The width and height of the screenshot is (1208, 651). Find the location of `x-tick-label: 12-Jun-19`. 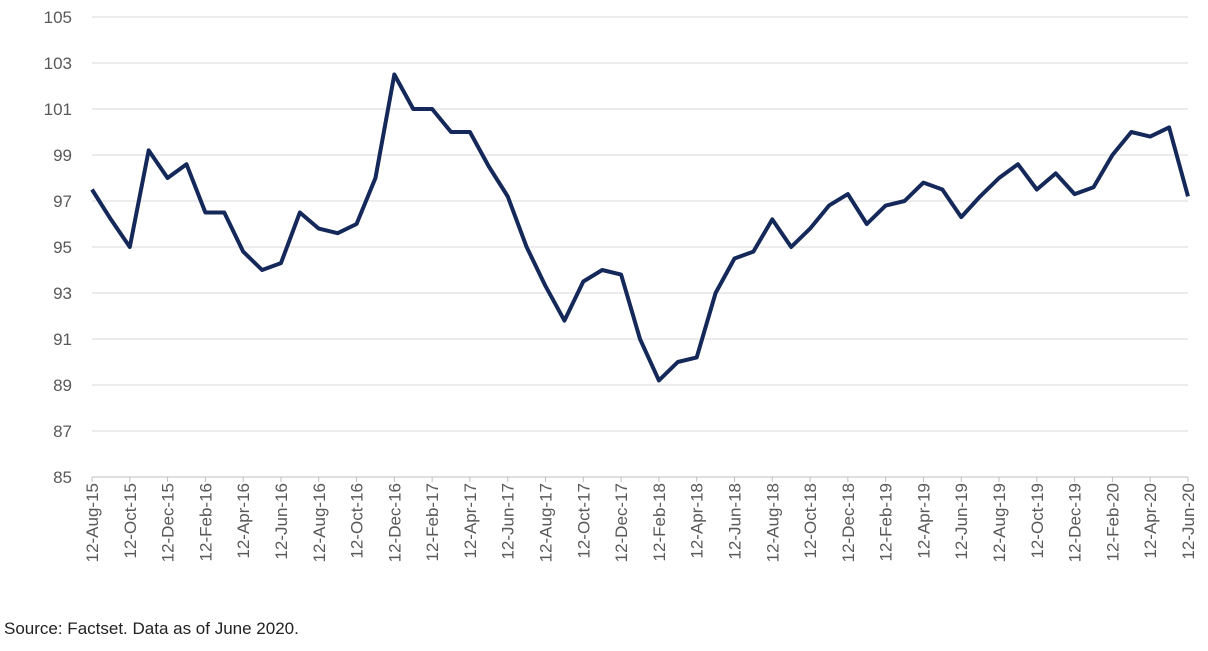

x-tick-label: 12-Jun-19 is located at coordinates (961, 521).